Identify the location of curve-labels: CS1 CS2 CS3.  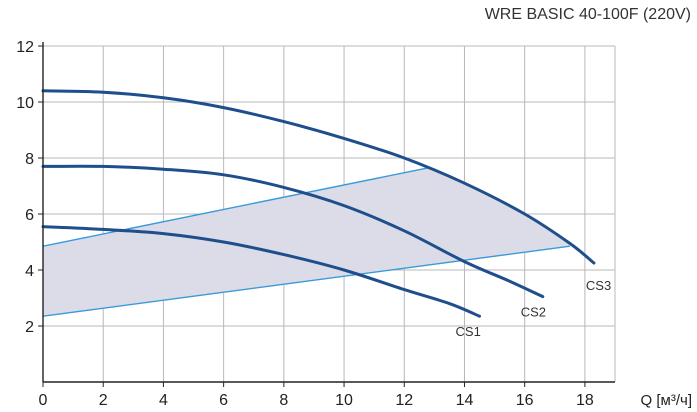
(534, 308).